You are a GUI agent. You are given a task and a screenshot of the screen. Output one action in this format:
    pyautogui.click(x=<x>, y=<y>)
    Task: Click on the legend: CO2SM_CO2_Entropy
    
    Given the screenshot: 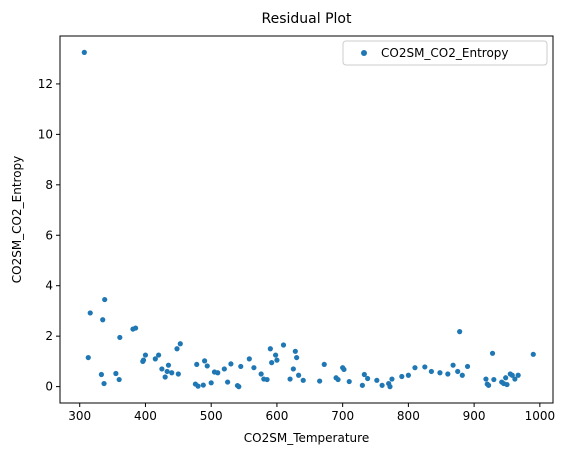 What is the action you would take?
    pyautogui.click(x=445, y=53)
    